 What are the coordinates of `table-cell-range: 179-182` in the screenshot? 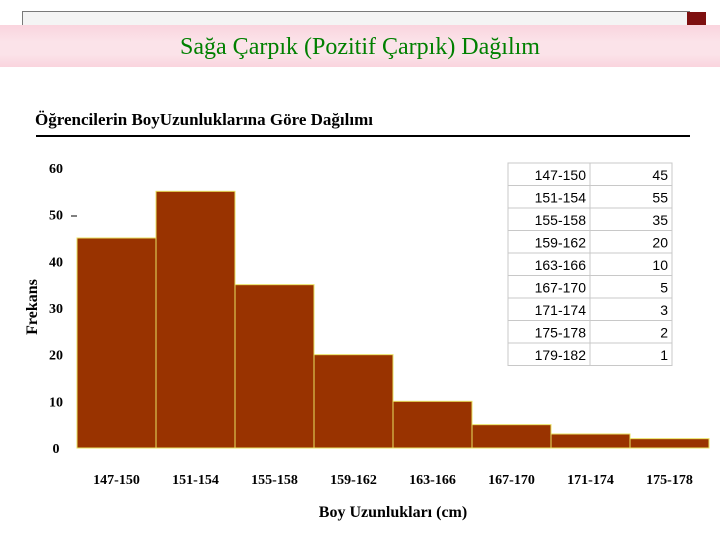 It's located at (561, 355).